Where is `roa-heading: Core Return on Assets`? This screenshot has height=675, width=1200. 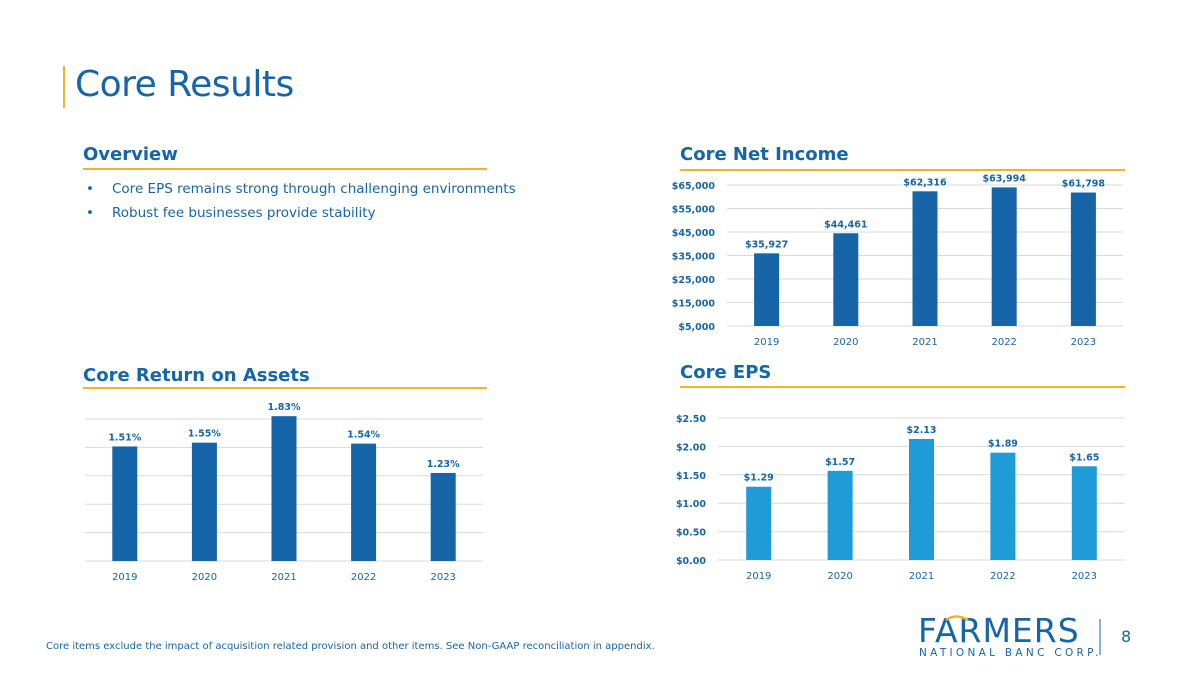 roa-heading: Core Return on Assets is located at coordinates (196, 375).